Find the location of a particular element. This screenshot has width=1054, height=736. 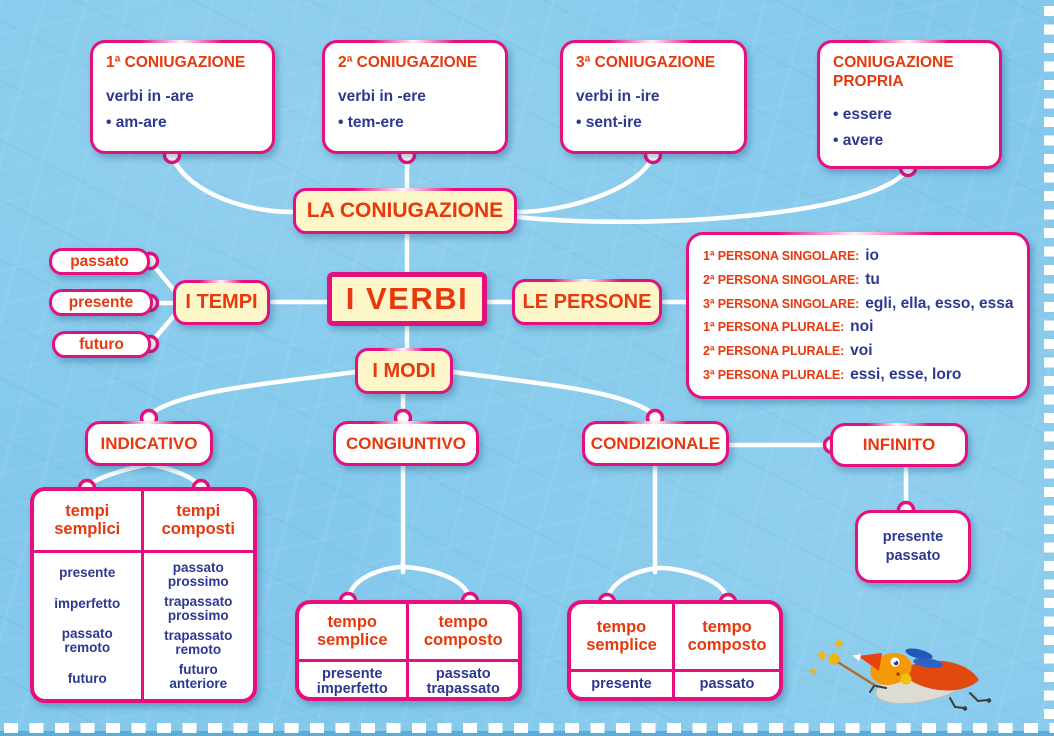

tempo-passato-node: passato is located at coordinates (99, 261).